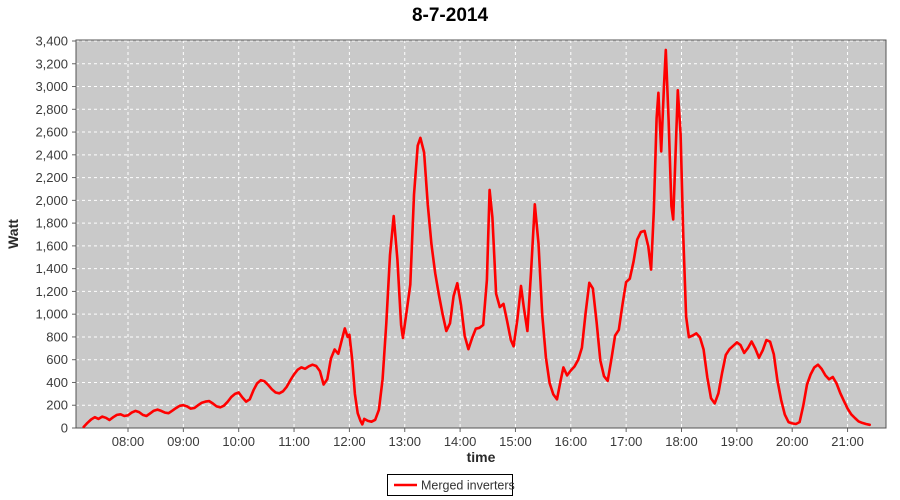  I want to click on chart-title: 8-7-2014, so click(450, 15).